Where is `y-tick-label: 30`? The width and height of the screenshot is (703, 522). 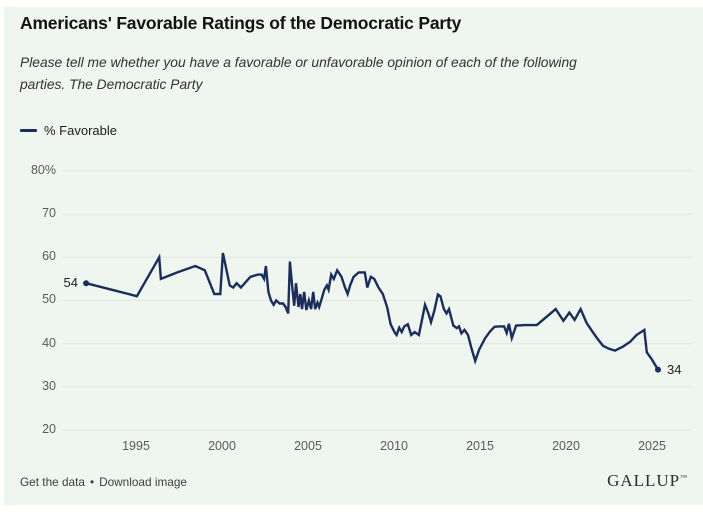
y-tick-label: 30 is located at coordinates (49, 386).